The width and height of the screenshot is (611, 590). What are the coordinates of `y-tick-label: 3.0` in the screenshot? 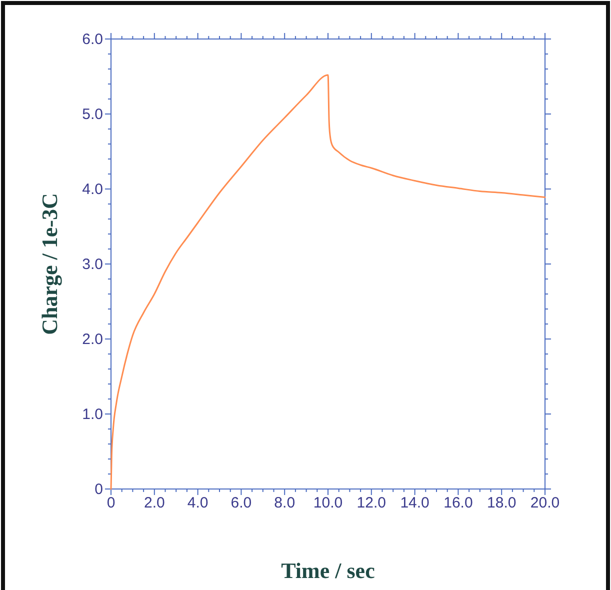 It's located at (92, 264).